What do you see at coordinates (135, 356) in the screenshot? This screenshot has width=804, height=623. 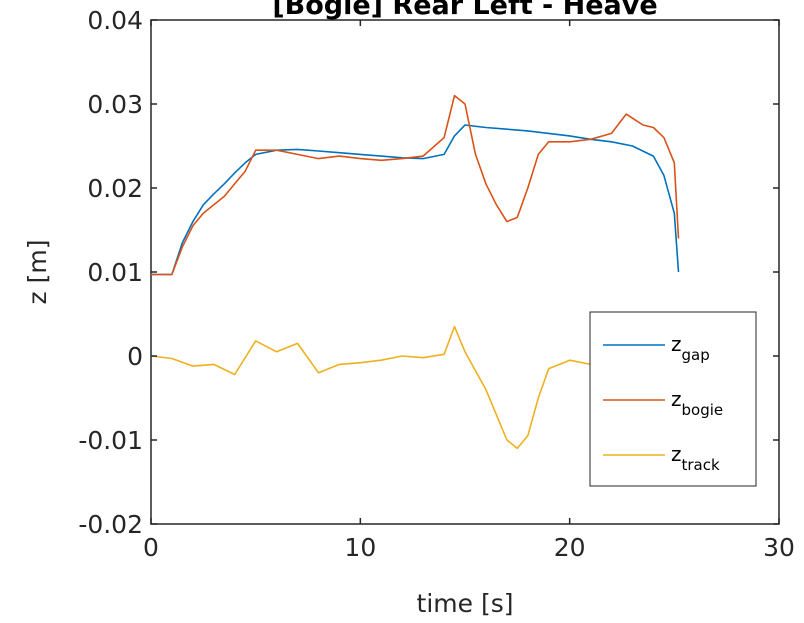 I see `y-tick-label: 0` at bounding box center [135, 356].